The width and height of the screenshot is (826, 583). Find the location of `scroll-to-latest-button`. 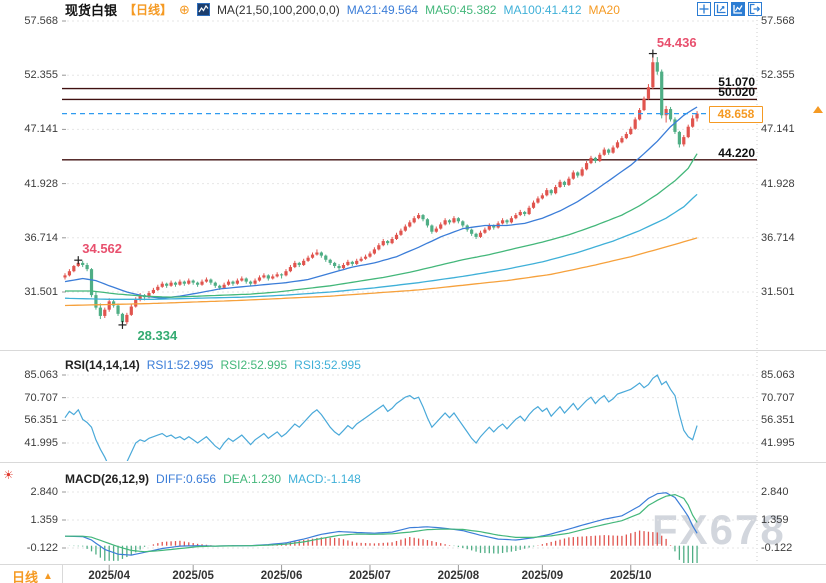

scroll-to-latest-button is located at coordinates (818, 109).